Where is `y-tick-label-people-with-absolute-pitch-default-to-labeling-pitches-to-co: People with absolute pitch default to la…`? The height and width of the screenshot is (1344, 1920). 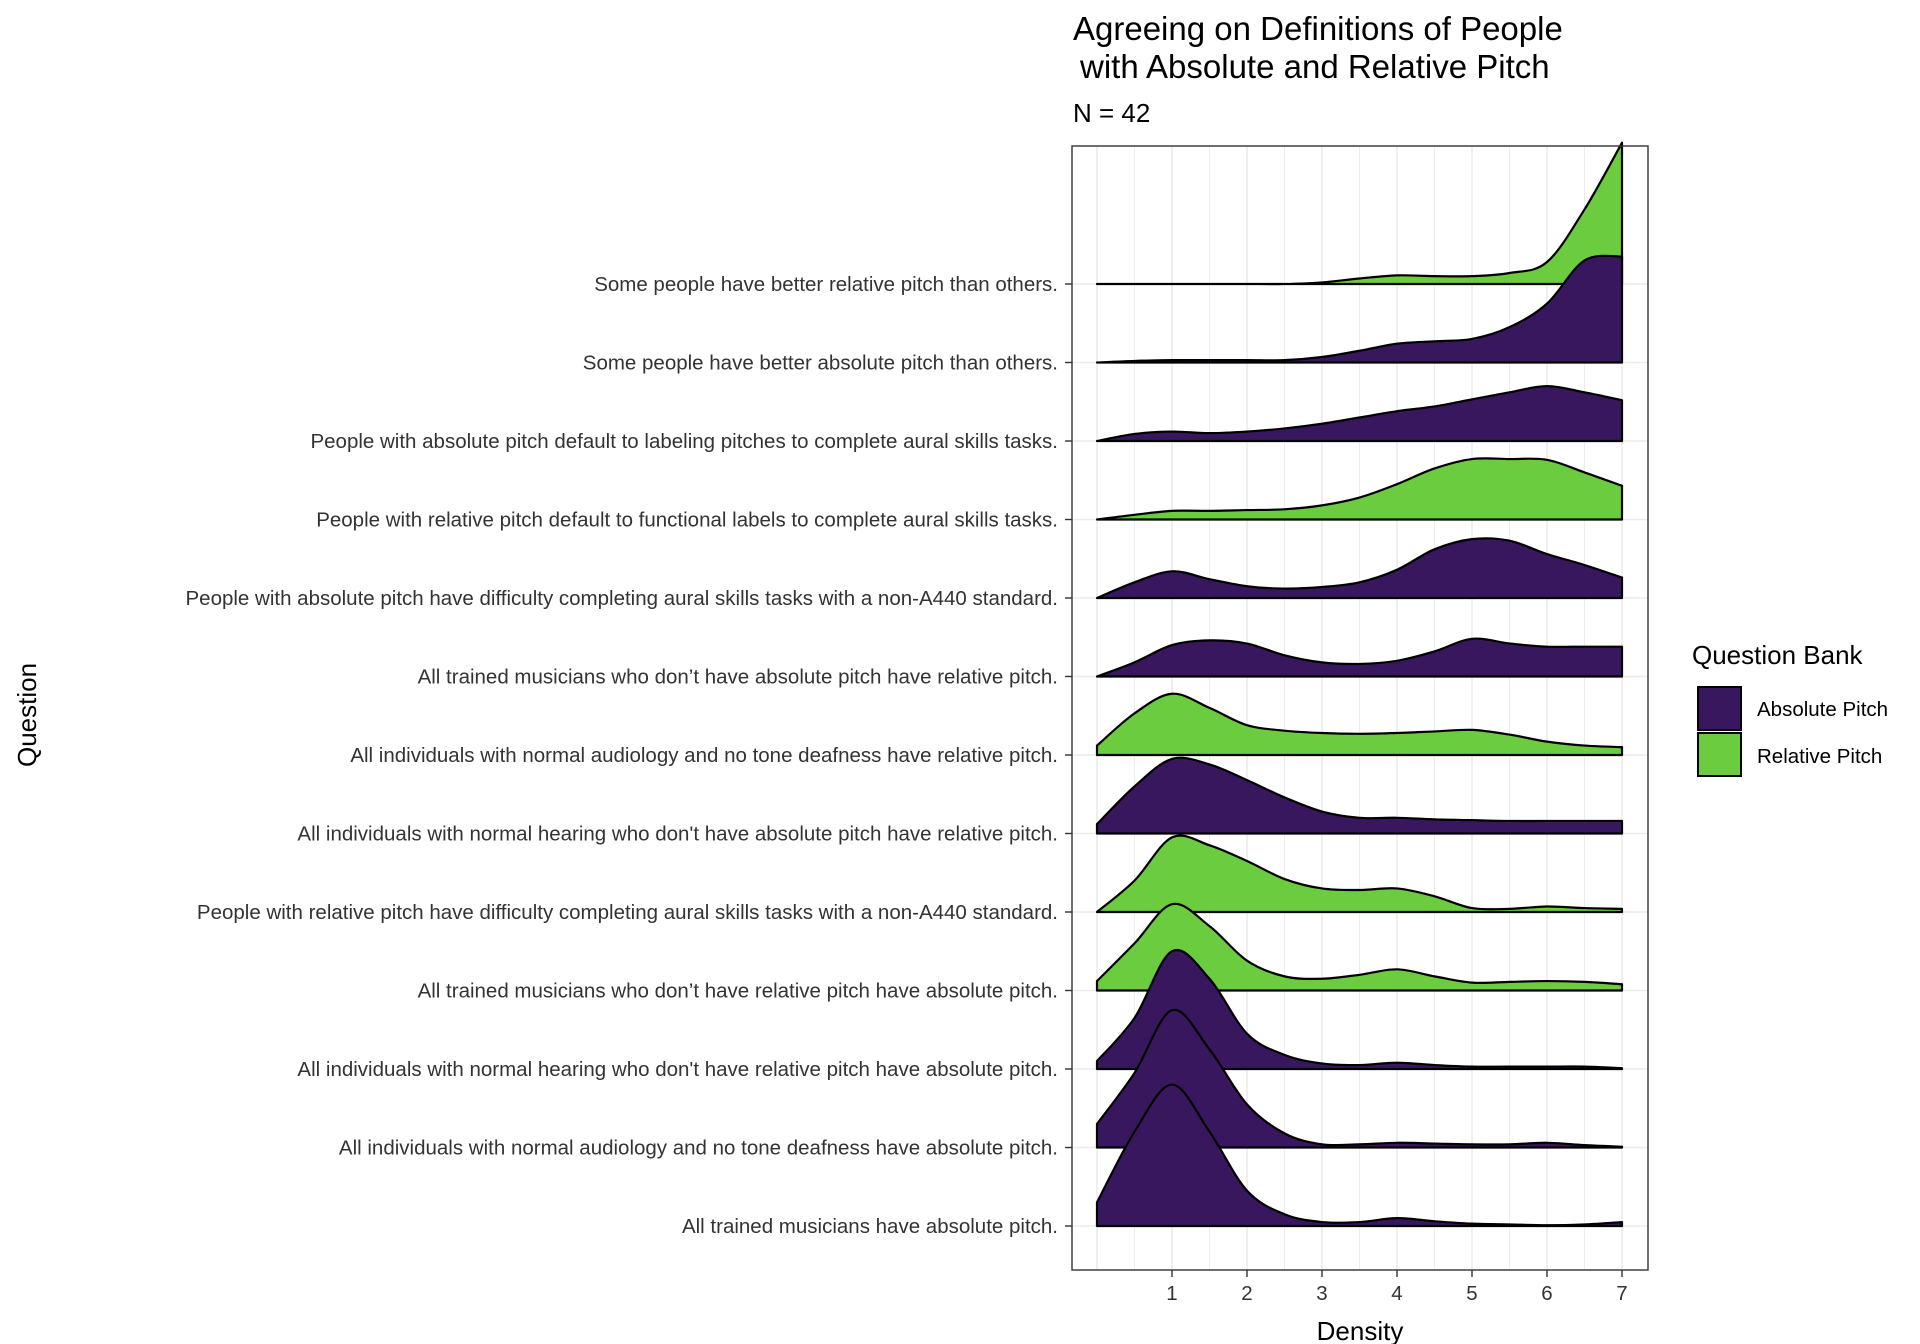 y-tick-label-people-with-absolute-pitch-default-to-labeling-pitches-to-co: People with absolute pitch default to la… is located at coordinates (684, 441).